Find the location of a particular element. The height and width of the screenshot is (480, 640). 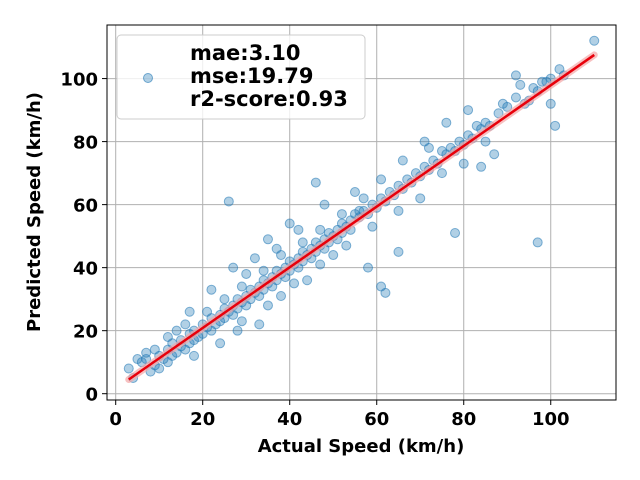

y-axis-ticks: 0 20 40 60 80 100 is located at coordinates (83, 238).